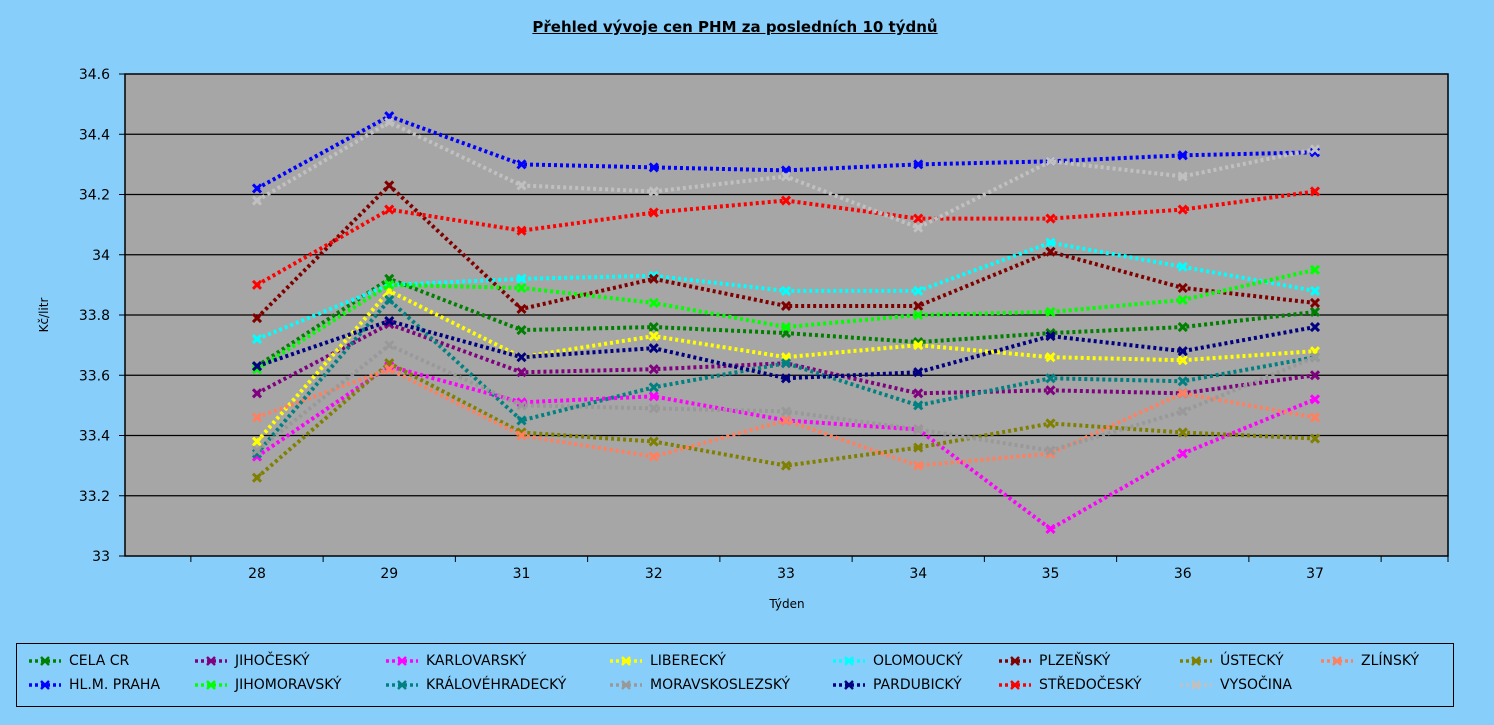 The image size is (1494, 725). Describe the element at coordinates (918, 661) in the screenshot. I see `legend-label: OLOMOUCKÝ` at that location.